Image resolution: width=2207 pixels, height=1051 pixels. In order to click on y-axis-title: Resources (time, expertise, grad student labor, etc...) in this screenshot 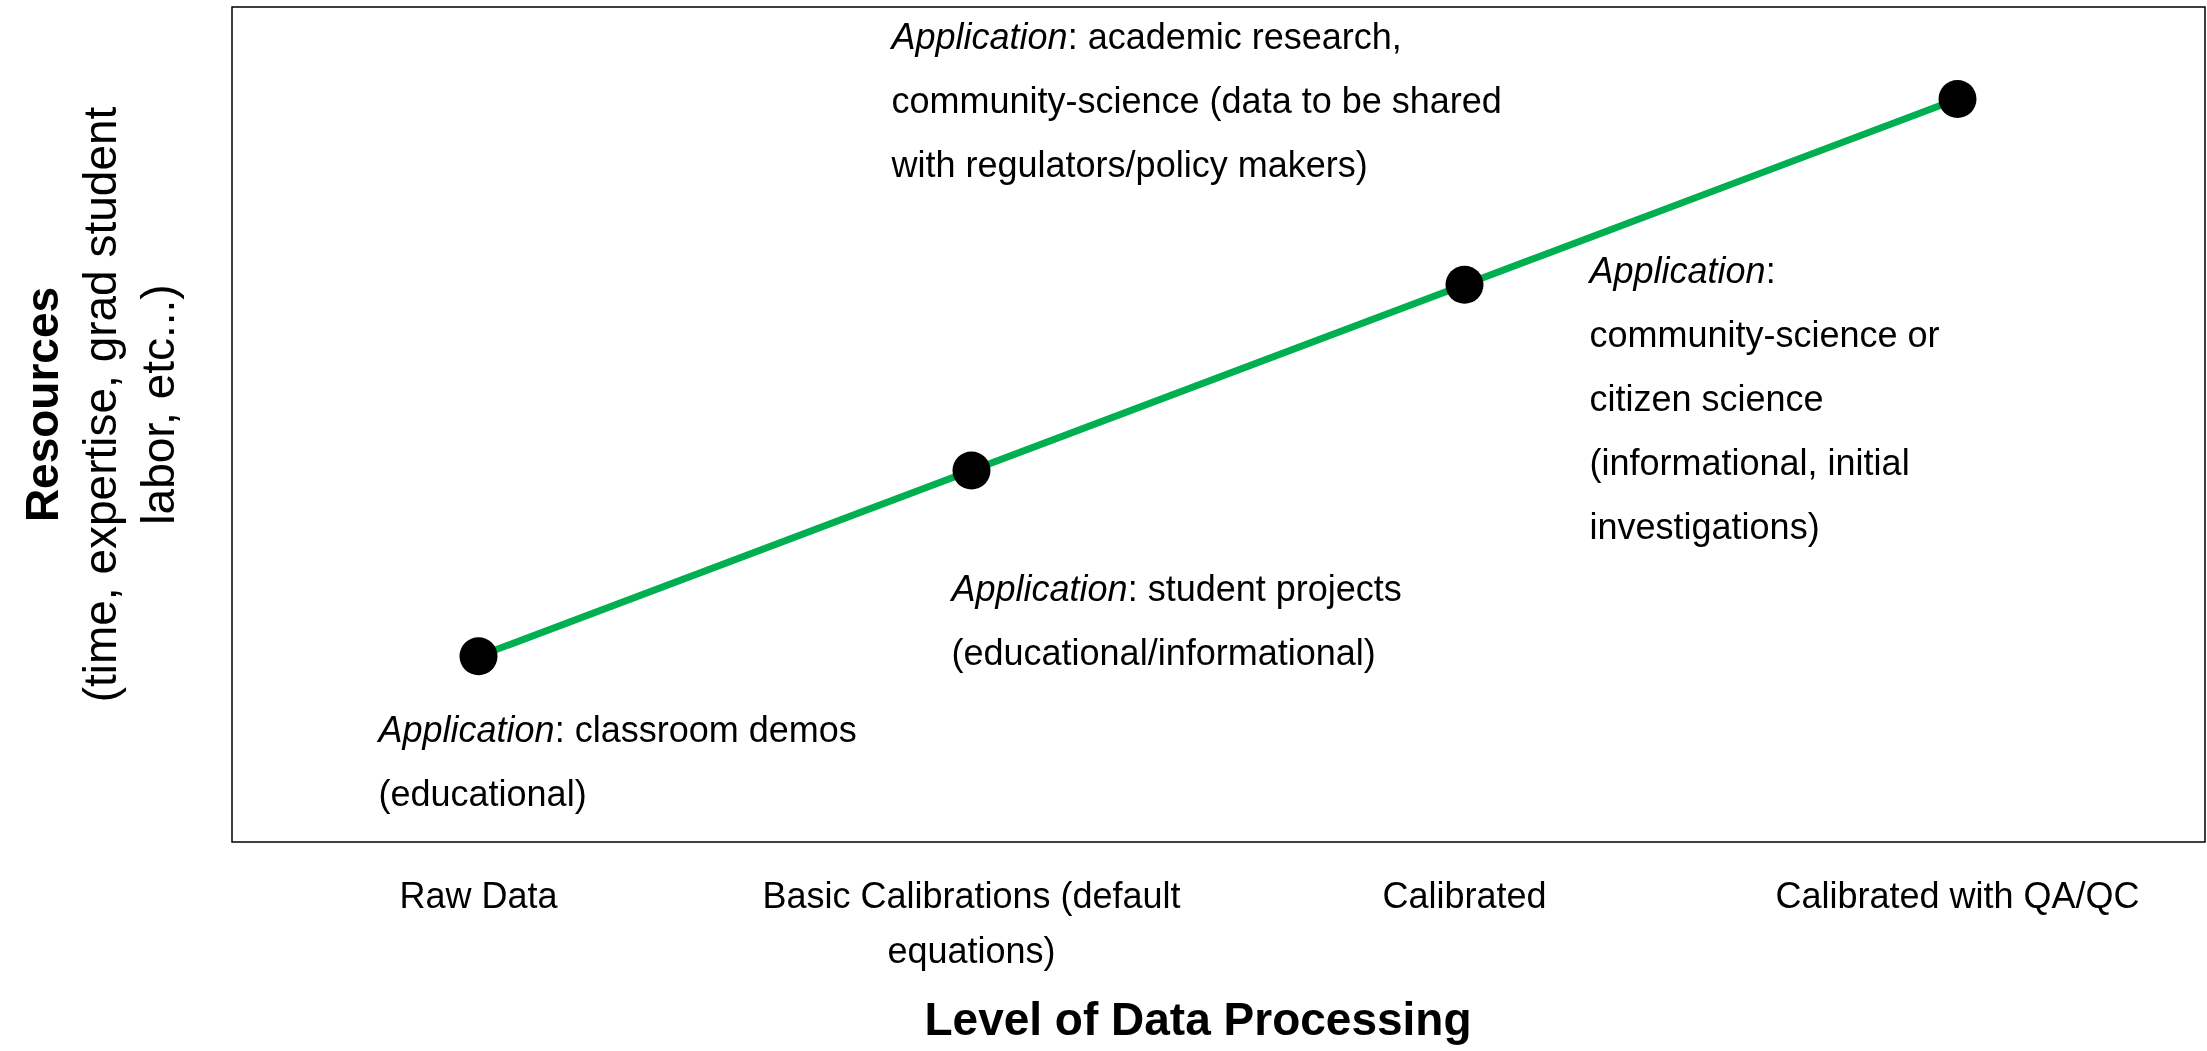, I will do `click(100, 404)`.